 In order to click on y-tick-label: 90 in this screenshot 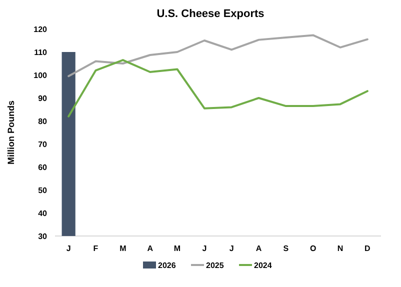, I will do `click(43, 98)`.